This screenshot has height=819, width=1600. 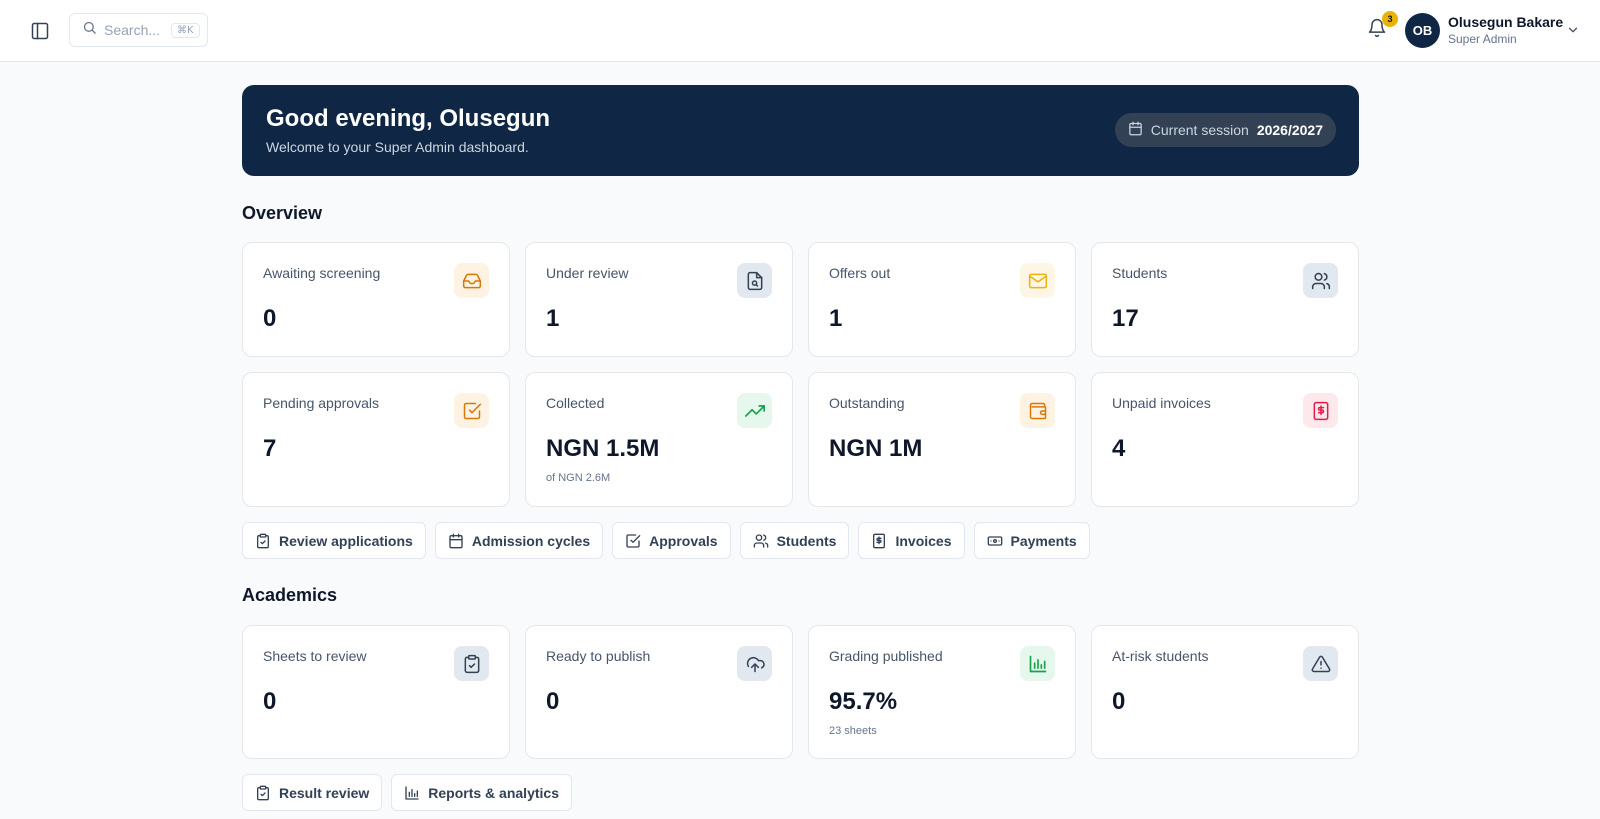 What do you see at coordinates (1225, 299) in the screenshot?
I see `stat-card-students: Students 17` at bounding box center [1225, 299].